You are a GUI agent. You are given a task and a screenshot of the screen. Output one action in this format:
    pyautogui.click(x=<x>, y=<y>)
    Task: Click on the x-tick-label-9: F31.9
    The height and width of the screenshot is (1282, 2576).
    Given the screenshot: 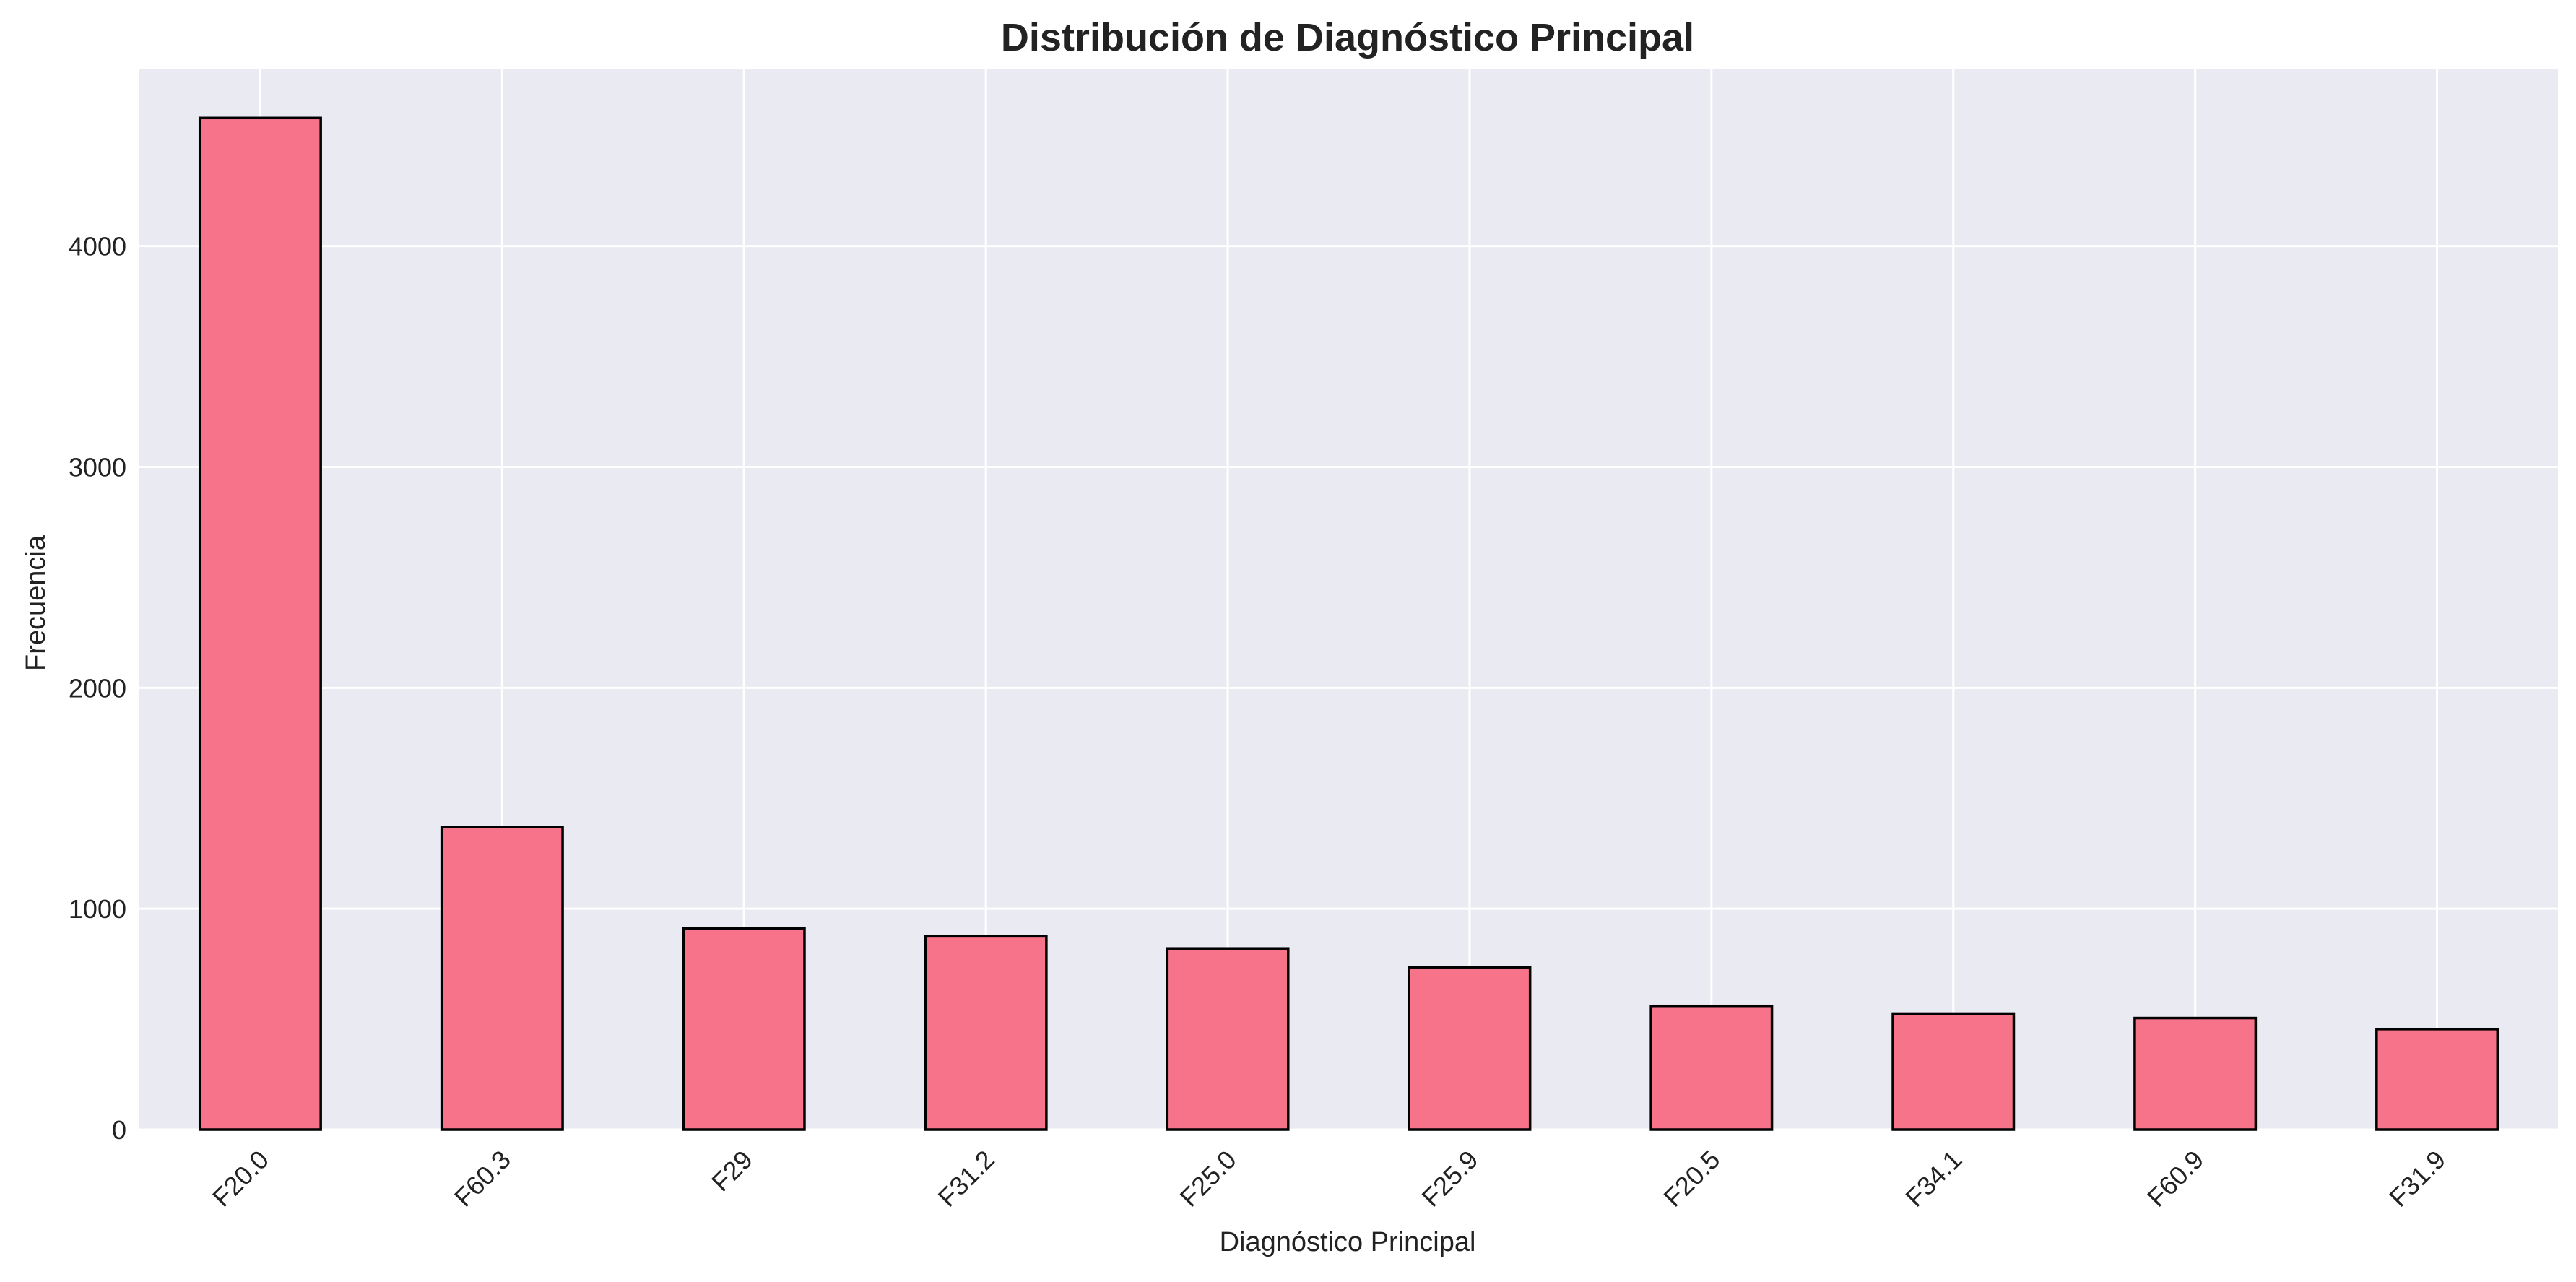 What is the action you would take?
    pyautogui.click(x=2417, y=1179)
    